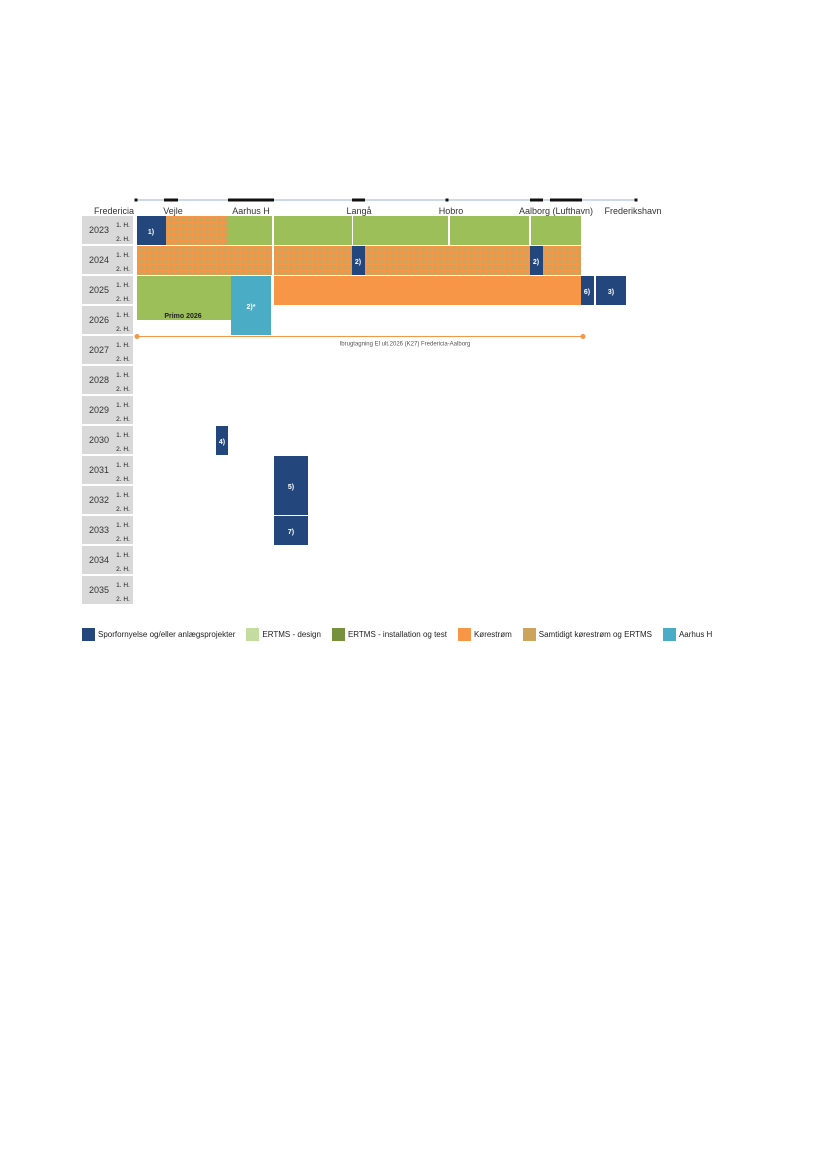  I want to click on year-label: 2025, so click(99, 290).